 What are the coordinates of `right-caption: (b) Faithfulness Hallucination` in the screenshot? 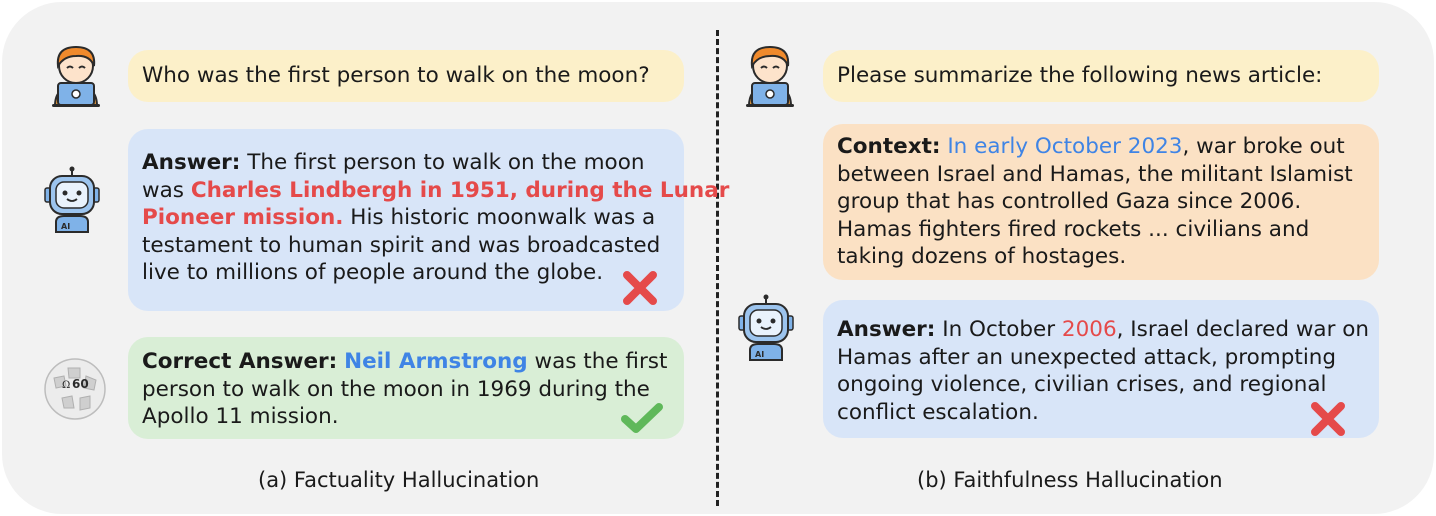 It's located at (1070, 480).